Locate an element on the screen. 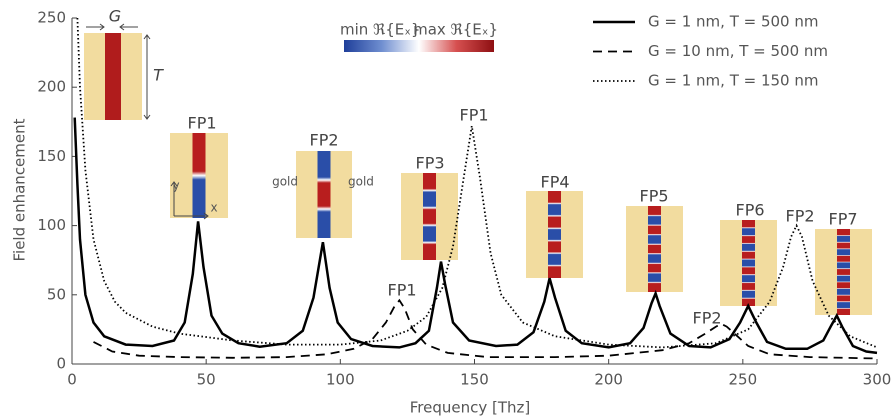 The height and width of the screenshot is (419, 891). x-tick-label: 150 is located at coordinates (474, 380).